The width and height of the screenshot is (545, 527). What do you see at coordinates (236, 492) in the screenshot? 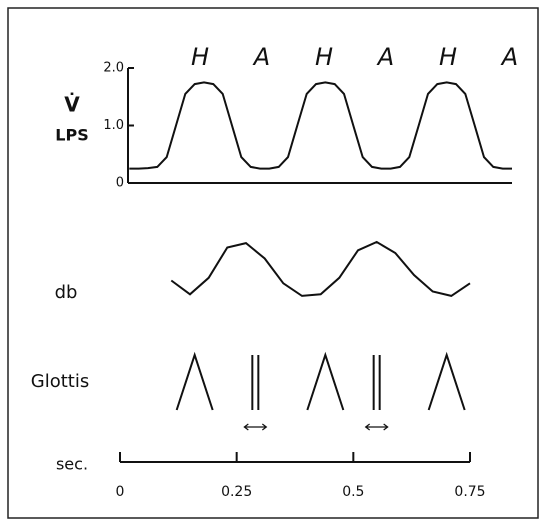
I see `x-tick-label: 0.25` at bounding box center [236, 492].